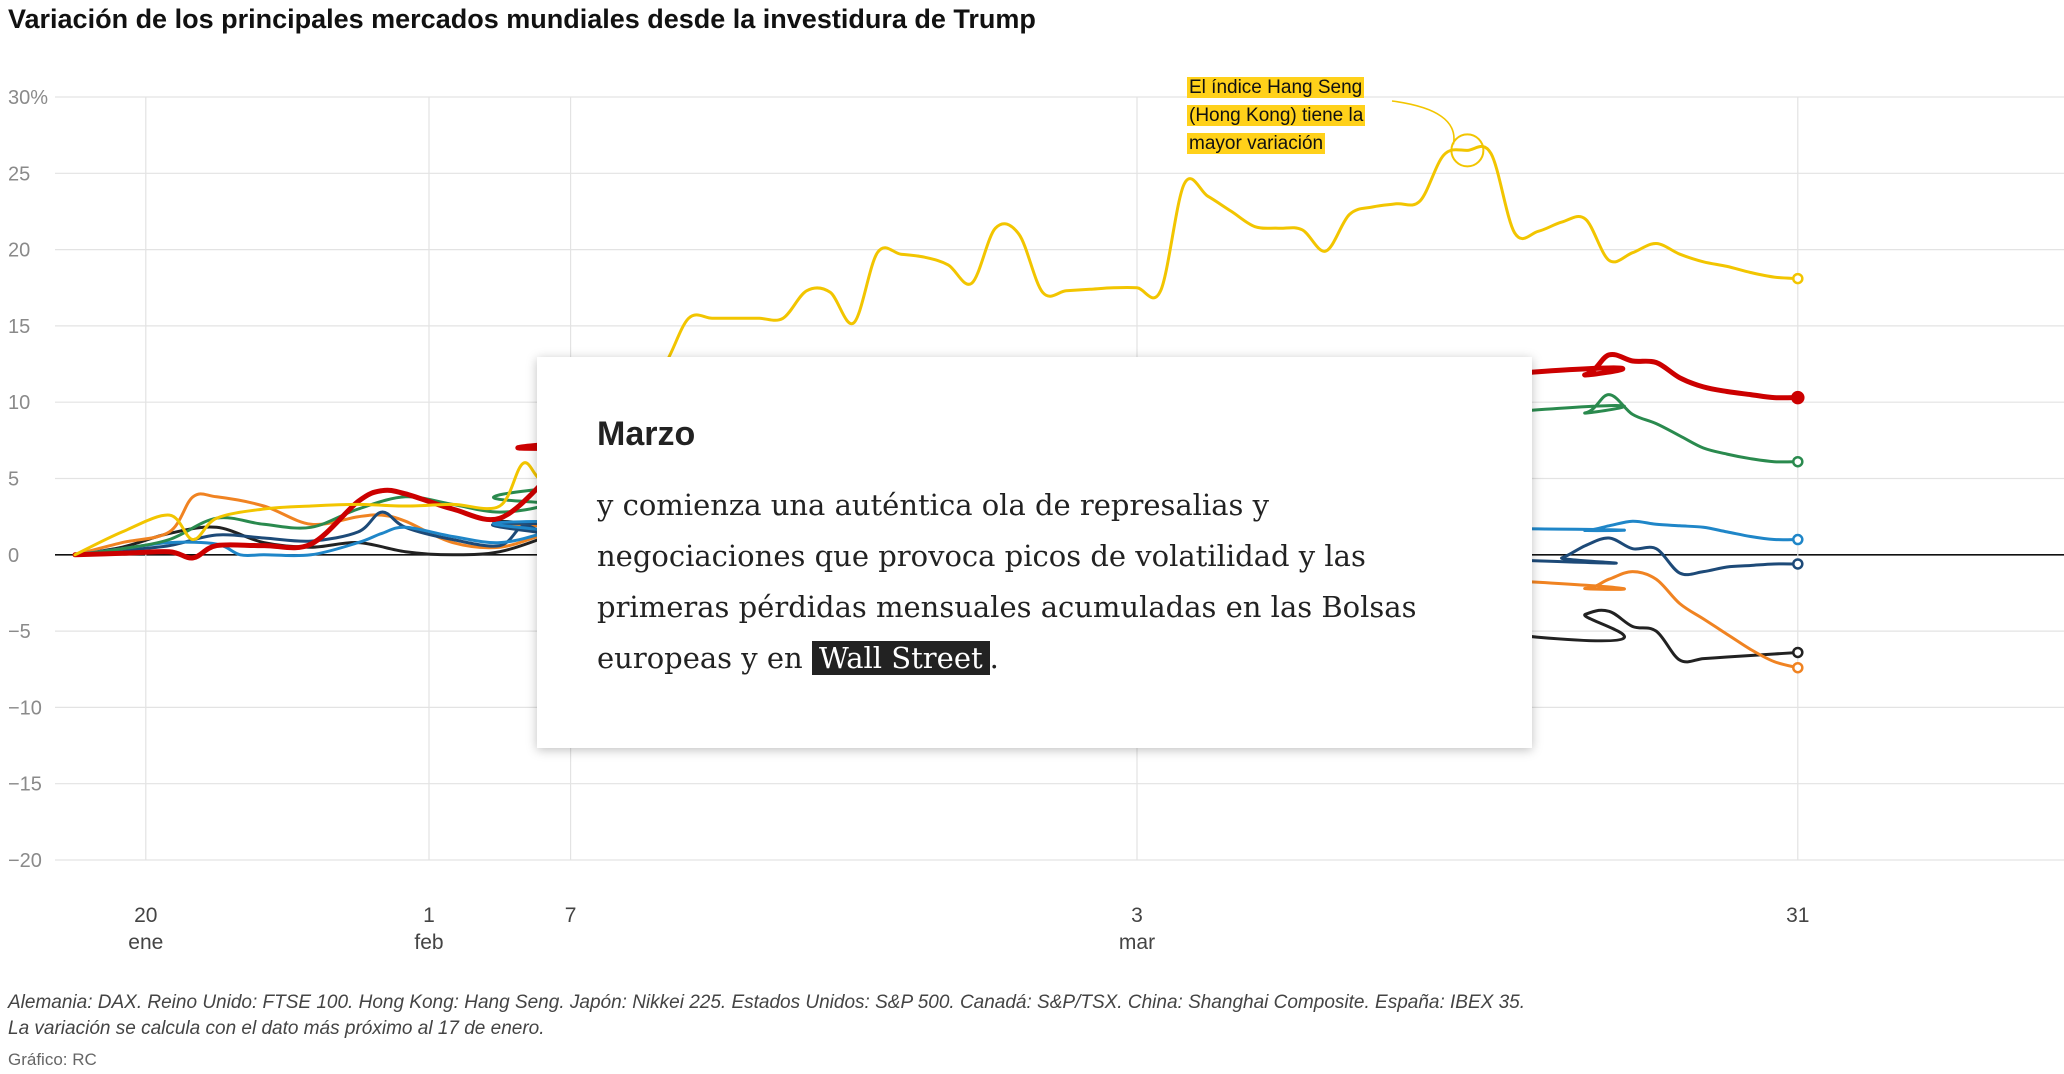 This screenshot has width=2064, height=1074. I want to click on annotation-shapes, so click(1438, 134).